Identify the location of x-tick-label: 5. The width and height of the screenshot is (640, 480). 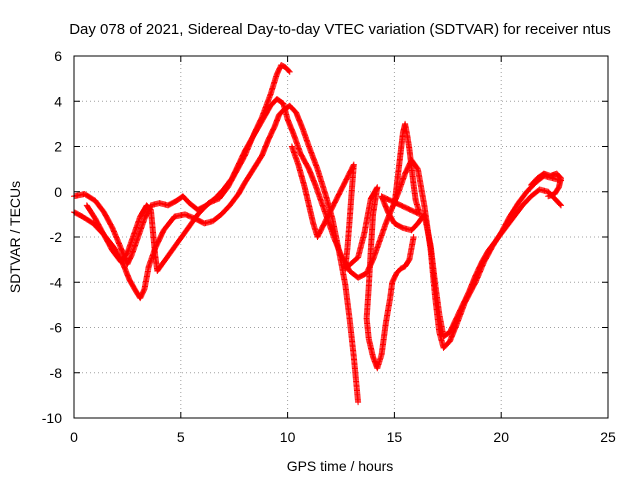
(181, 437).